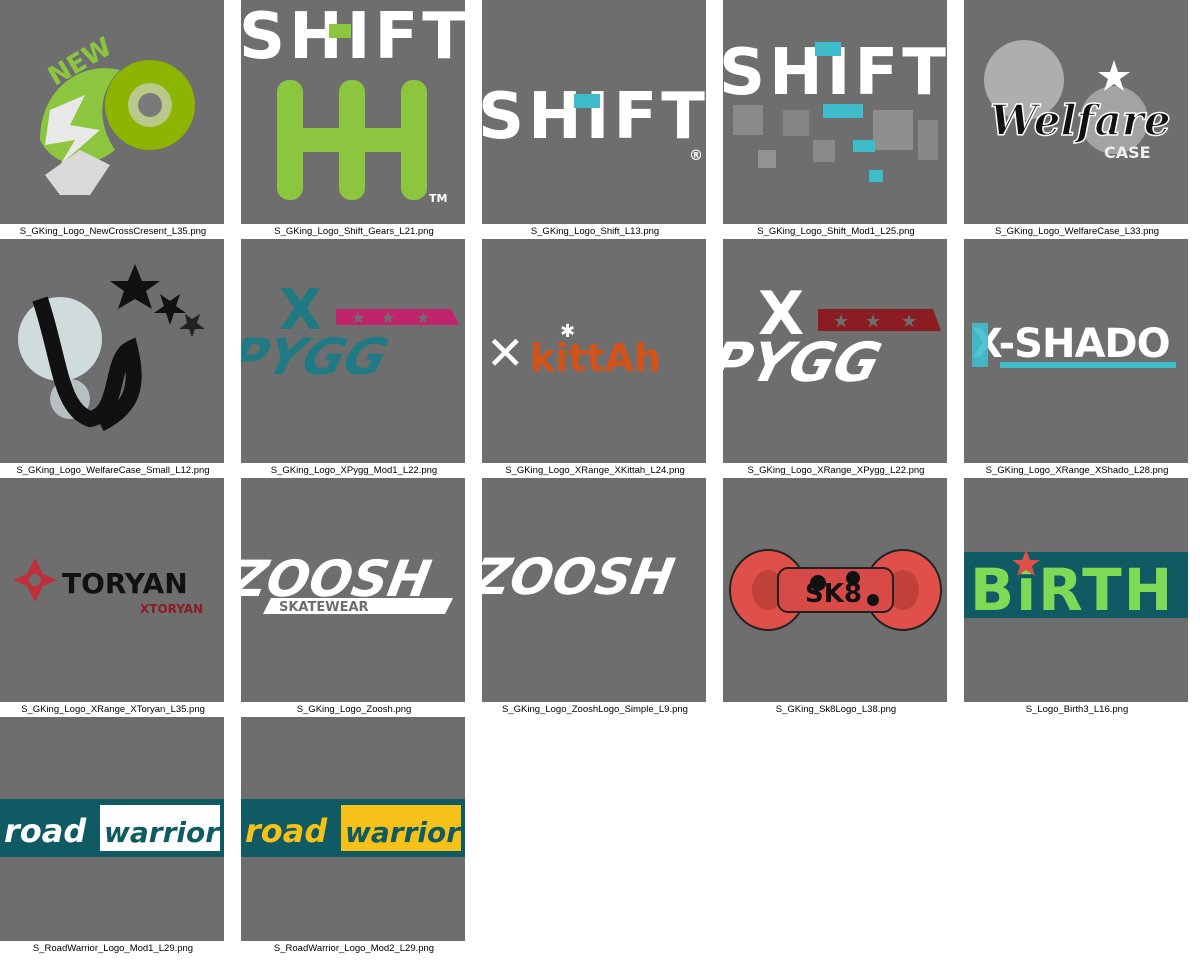 The height and width of the screenshot is (960, 1200). I want to click on svg-text: CASE, so click(1127, 152).